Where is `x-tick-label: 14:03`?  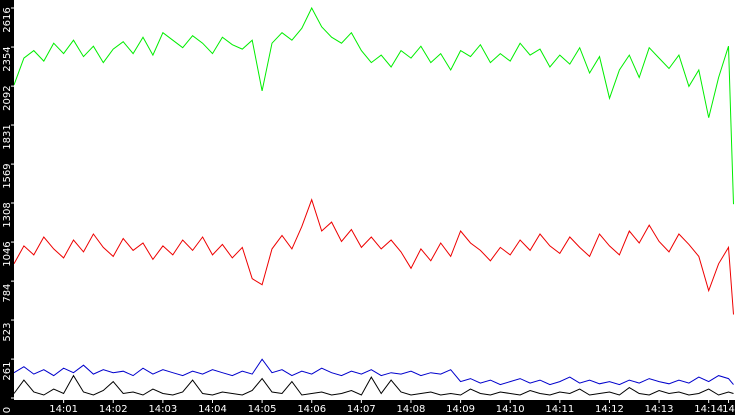 x-tick-label: 14:03 is located at coordinates (162, 409).